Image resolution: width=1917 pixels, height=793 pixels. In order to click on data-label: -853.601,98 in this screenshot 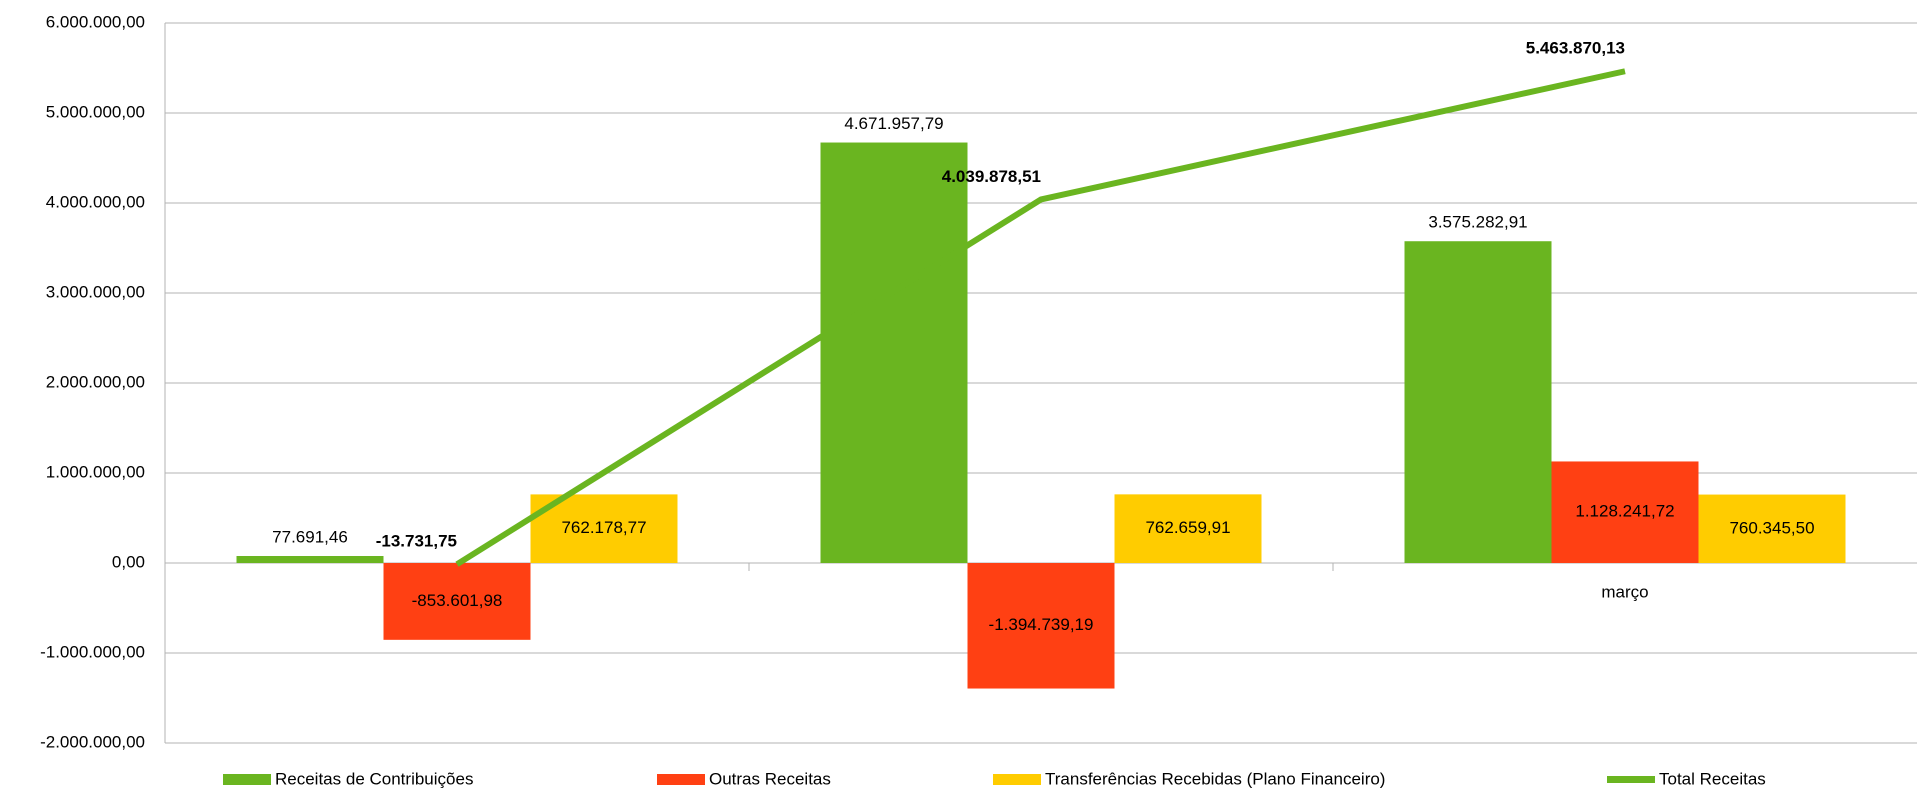, I will do `click(457, 600)`.